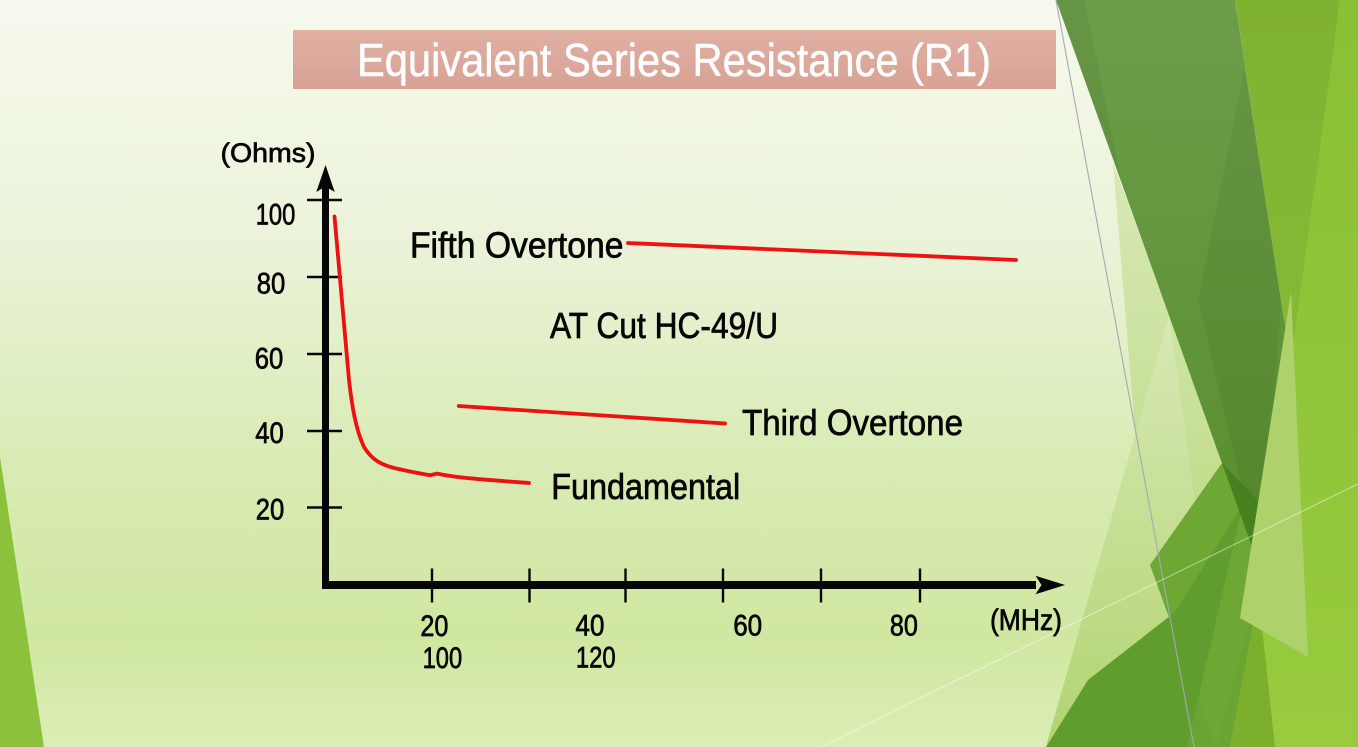 The height and width of the screenshot is (747, 1358). Describe the element at coordinates (517, 245) in the screenshot. I see `svg-text: Fifth Overtone` at that location.